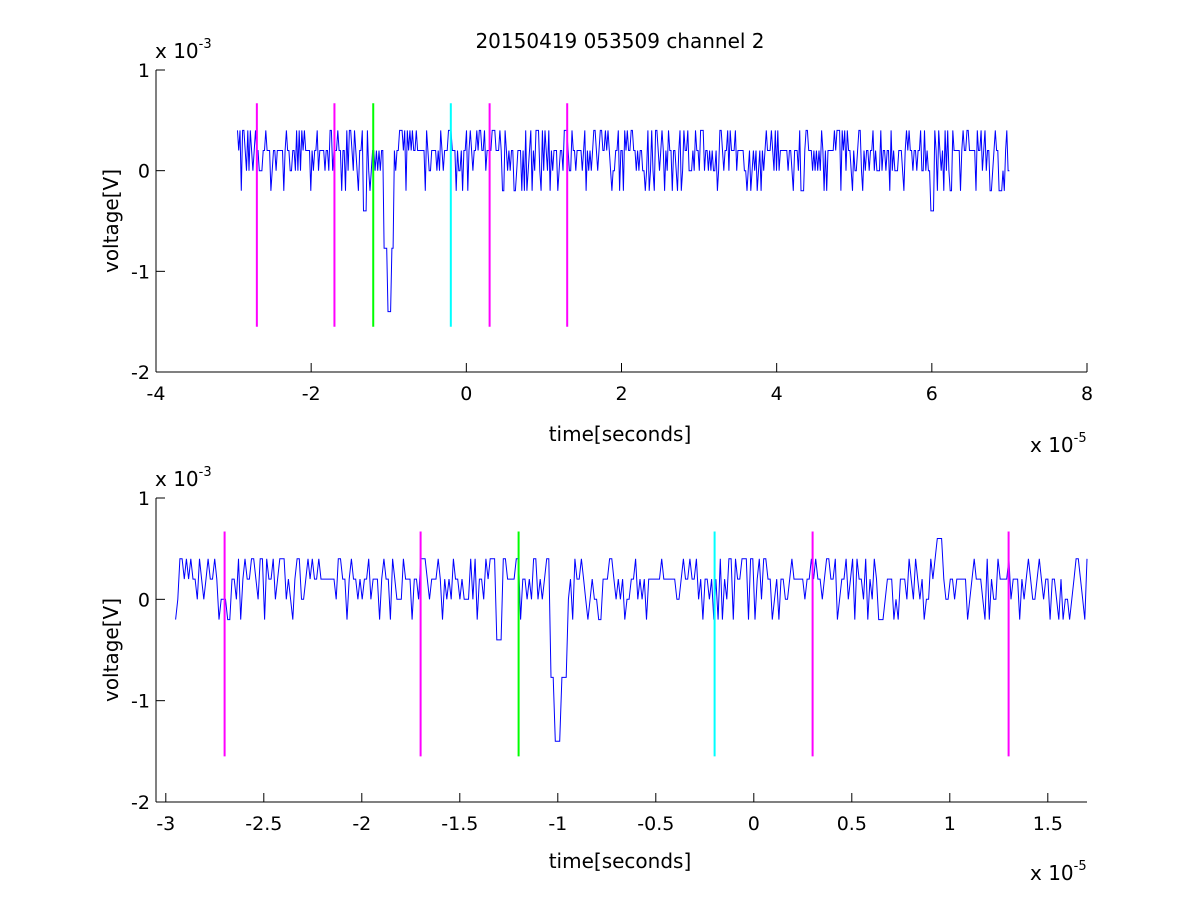  Describe the element at coordinates (777, 394) in the screenshot. I see `x-tick-label: 4` at that location.